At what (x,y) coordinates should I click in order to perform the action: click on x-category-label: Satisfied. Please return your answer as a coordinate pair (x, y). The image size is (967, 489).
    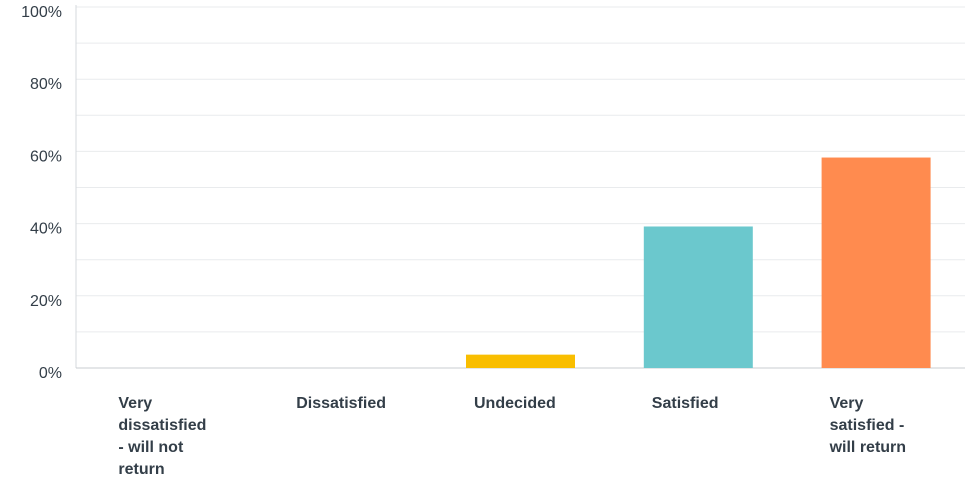
    Looking at the image, I should click on (685, 403).